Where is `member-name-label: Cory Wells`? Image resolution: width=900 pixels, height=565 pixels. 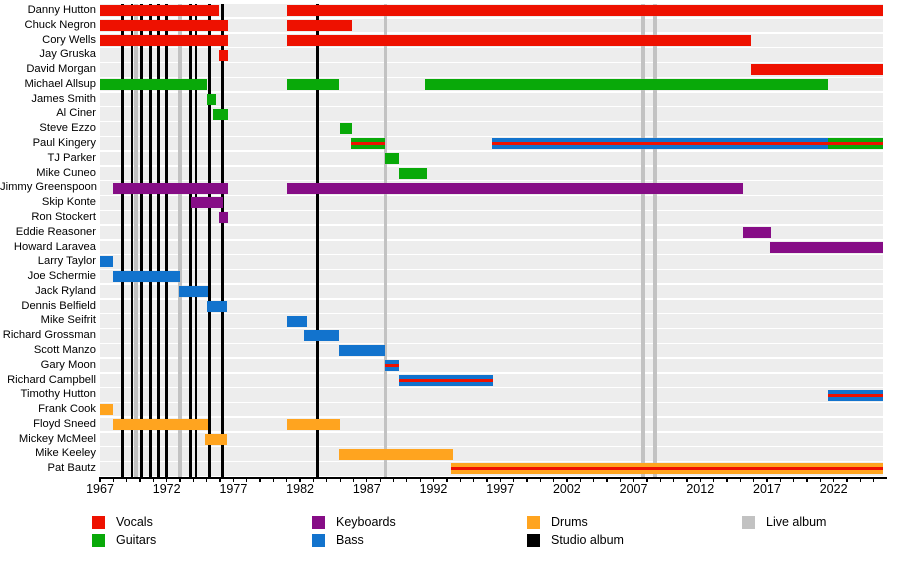
member-name-label: Cory Wells is located at coordinates (69, 39).